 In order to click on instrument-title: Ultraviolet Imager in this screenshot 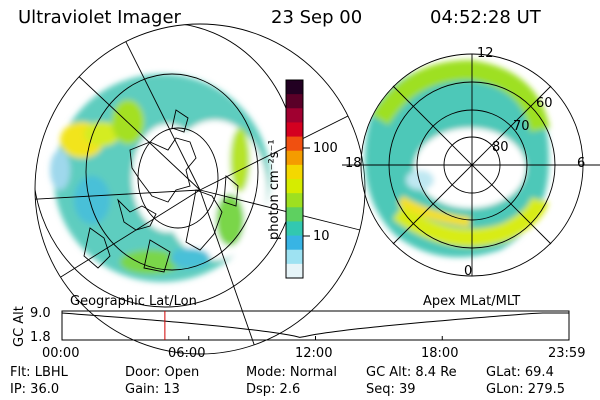, I will do `click(99, 17)`.